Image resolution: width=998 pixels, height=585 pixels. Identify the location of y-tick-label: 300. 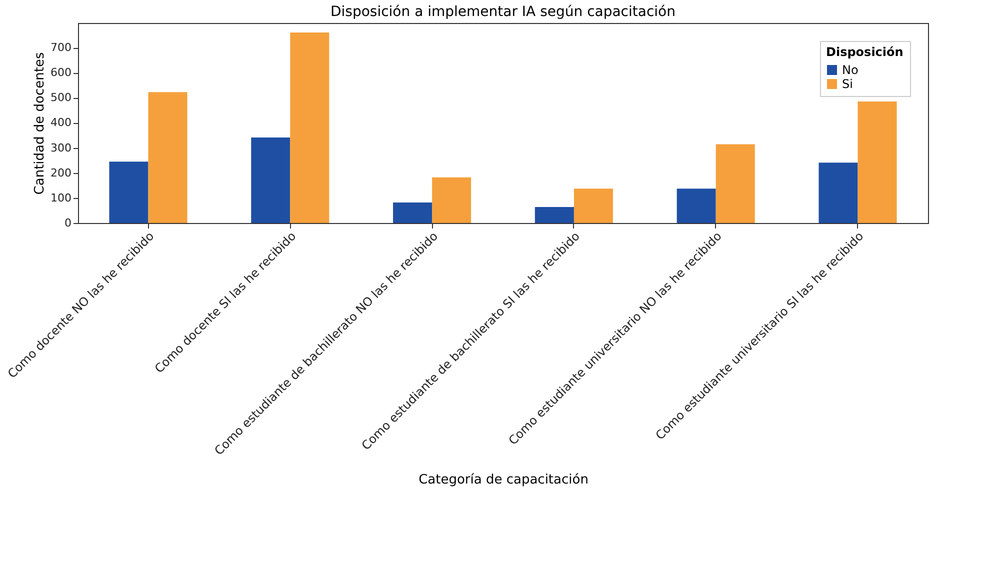
(61, 147).